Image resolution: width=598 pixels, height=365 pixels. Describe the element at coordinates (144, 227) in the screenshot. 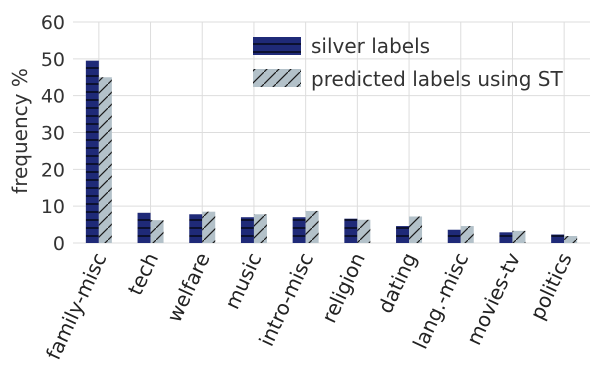

I see `bar-silver-labels-tech` at that location.